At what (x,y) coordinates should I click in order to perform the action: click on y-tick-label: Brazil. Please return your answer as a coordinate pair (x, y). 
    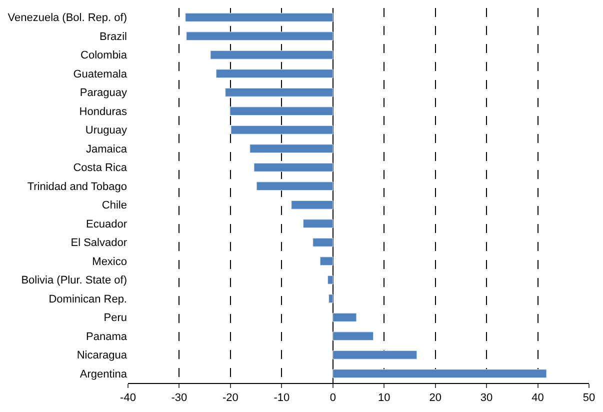
    Looking at the image, I should click on (113, 36).